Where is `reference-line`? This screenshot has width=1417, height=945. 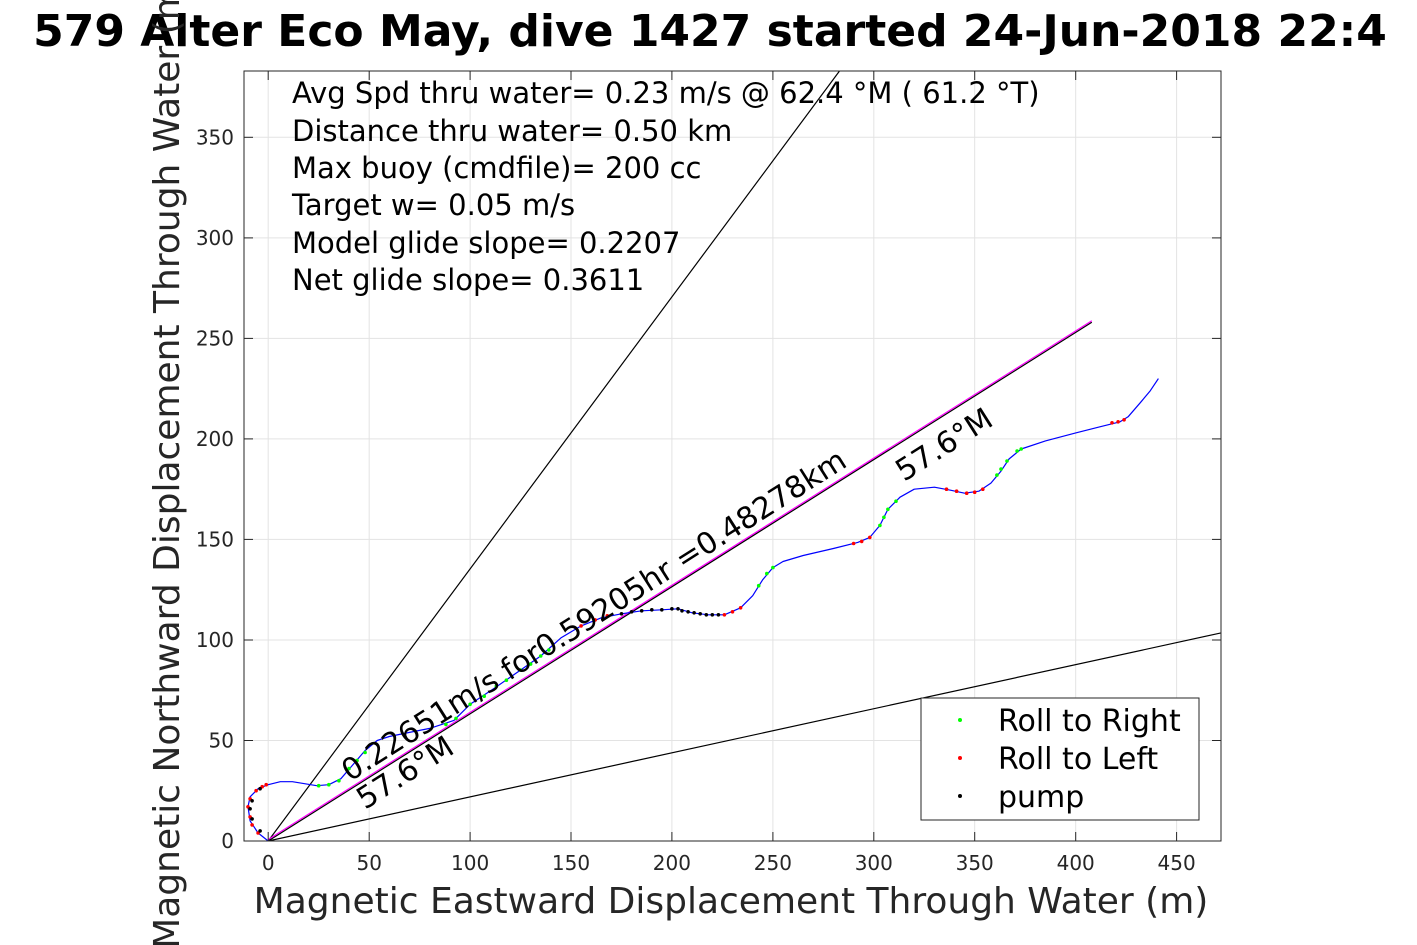 reference-line is located at coordinates (744, 736).